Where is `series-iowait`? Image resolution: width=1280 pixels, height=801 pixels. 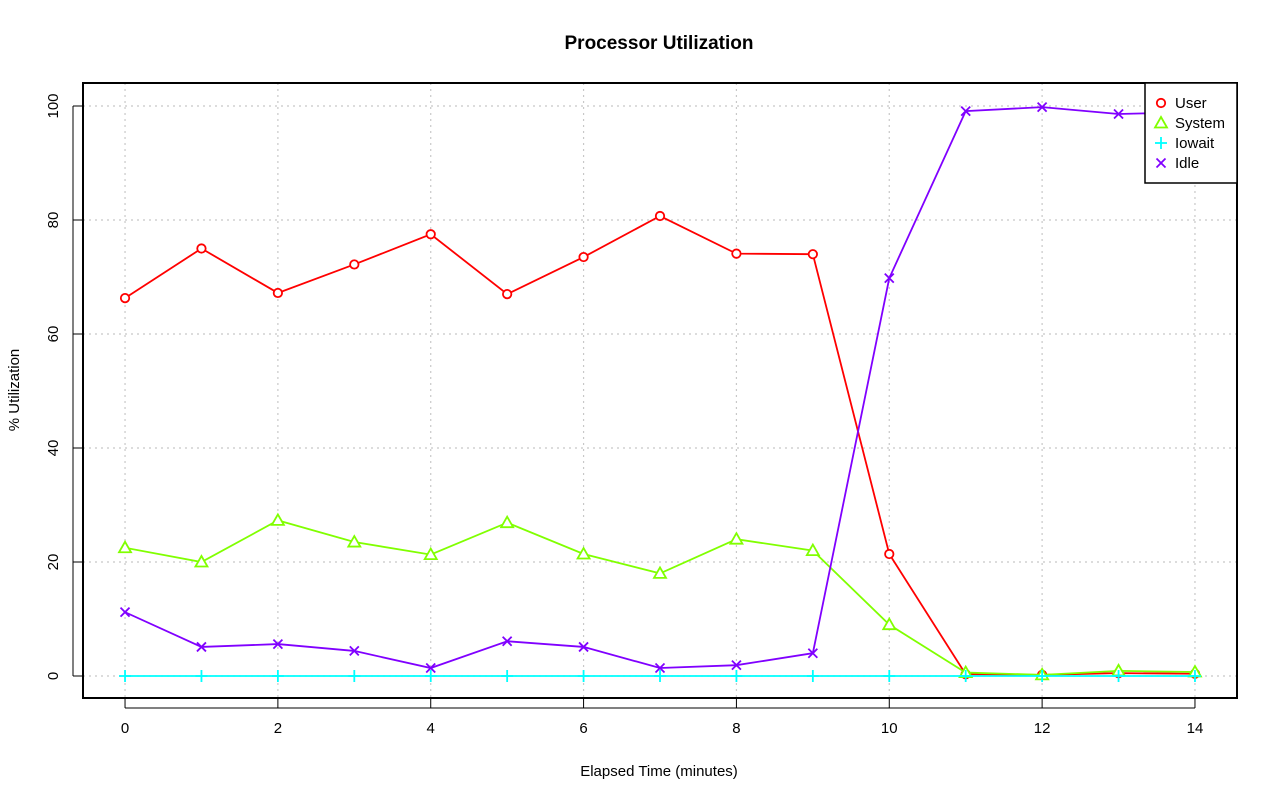
series-iowait is located at coordinates (660, 676).